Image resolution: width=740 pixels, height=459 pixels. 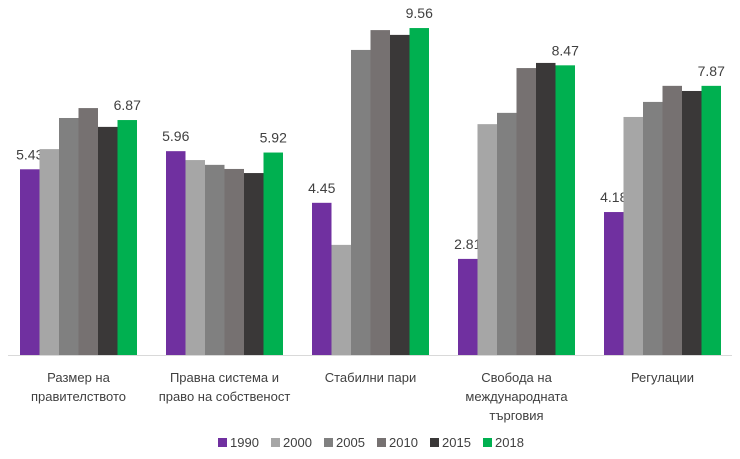 I want to click on data-label: 2.81, so click(x=467, y=244).